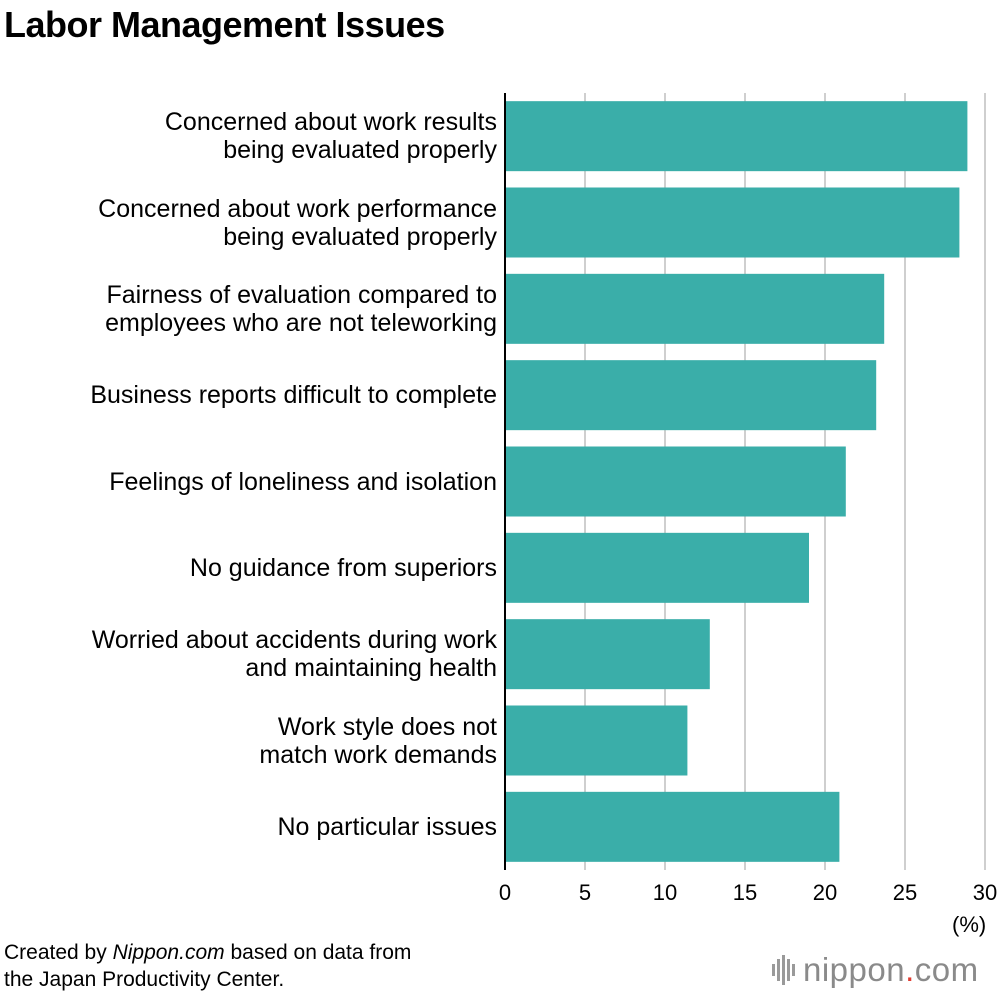 This screenshot has height=996, width=1000. Describe the element at coordinates (946, 969) in the screenshot. I see `logo-text-tail: com` at that location.